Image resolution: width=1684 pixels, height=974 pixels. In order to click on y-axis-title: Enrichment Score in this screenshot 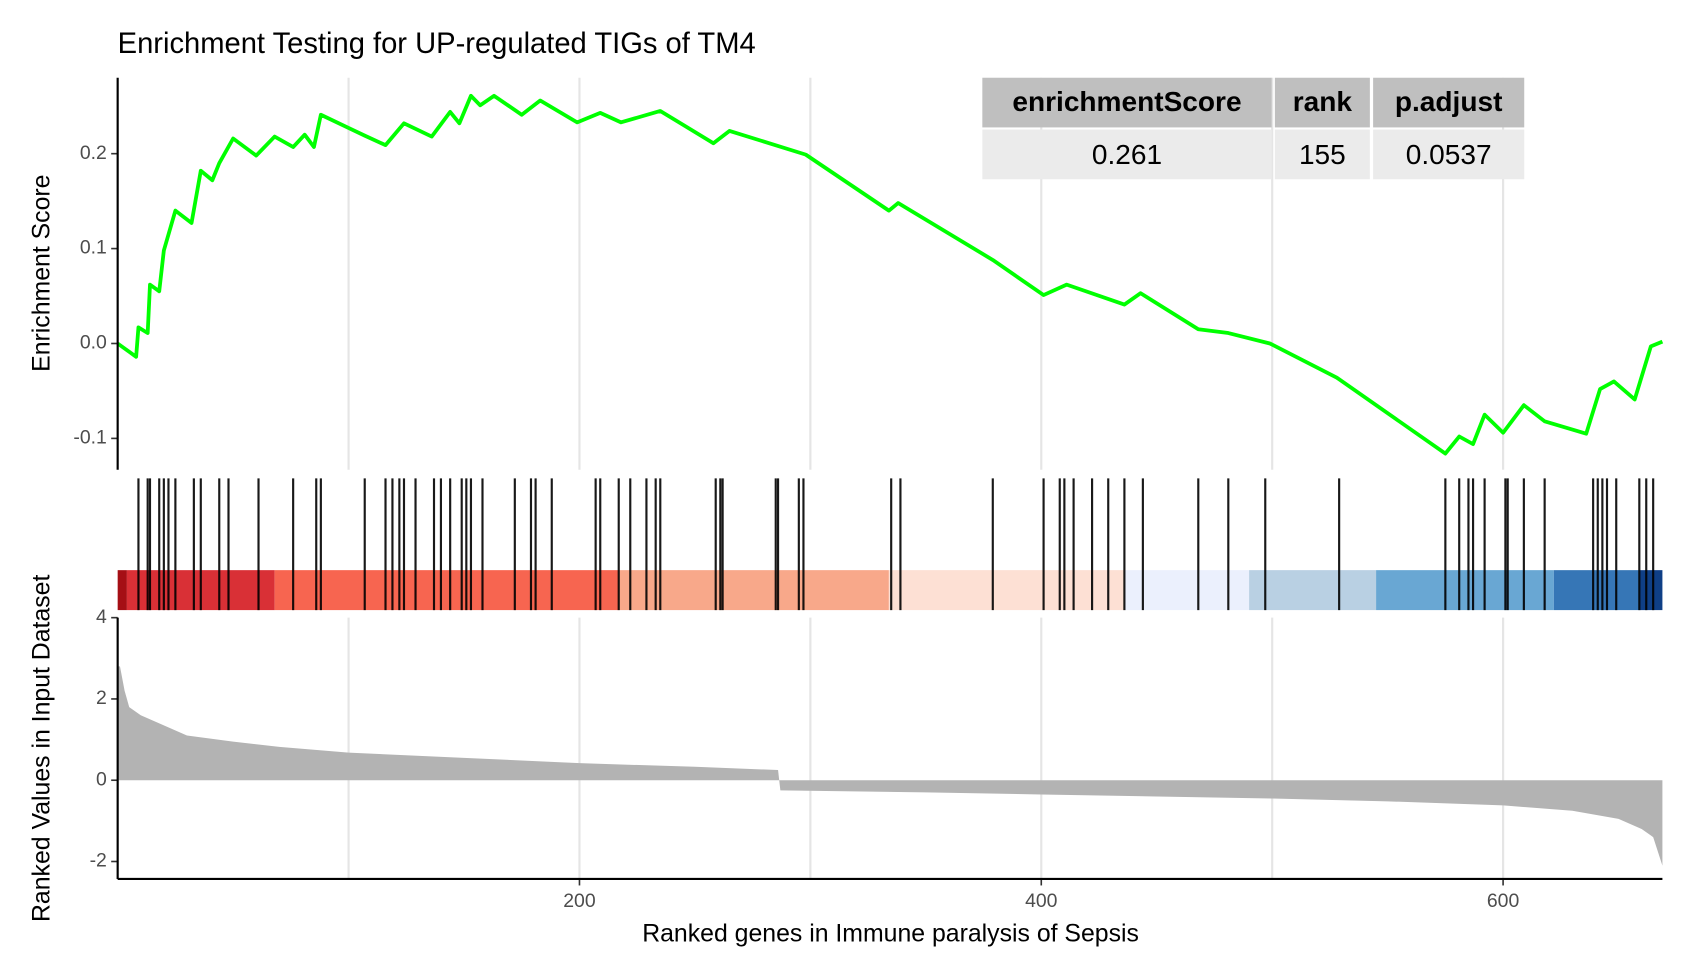, I will do `click(42, 273)`.